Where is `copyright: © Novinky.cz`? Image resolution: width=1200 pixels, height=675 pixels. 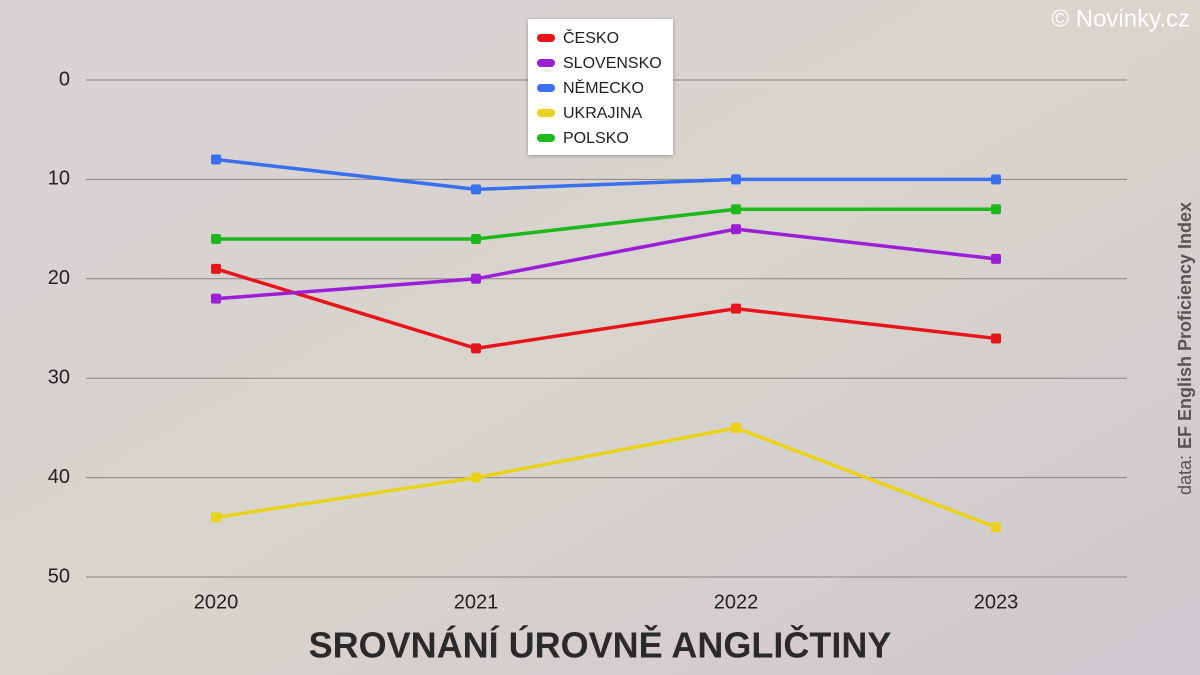 copyright: © Novinky.cz is located at coordinates (1120, 18).